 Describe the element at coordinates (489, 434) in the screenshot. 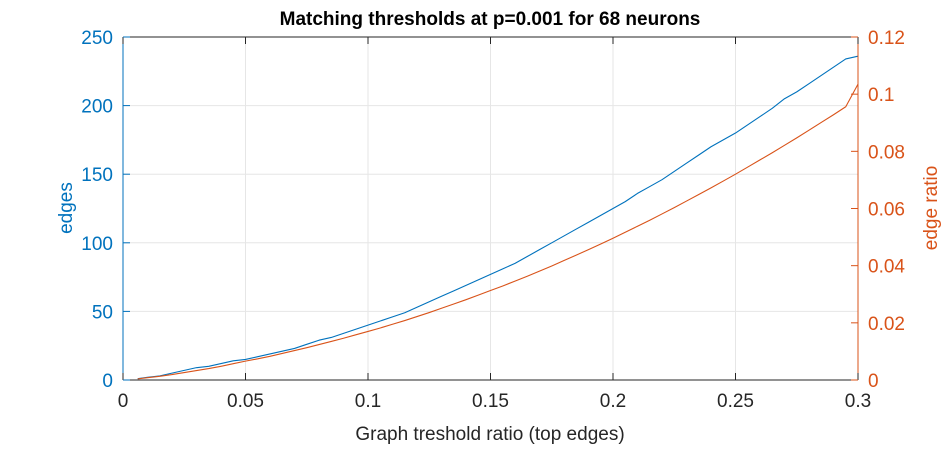

I see `x-axis-label: Graph treshold ratio (top edges)` at that location.